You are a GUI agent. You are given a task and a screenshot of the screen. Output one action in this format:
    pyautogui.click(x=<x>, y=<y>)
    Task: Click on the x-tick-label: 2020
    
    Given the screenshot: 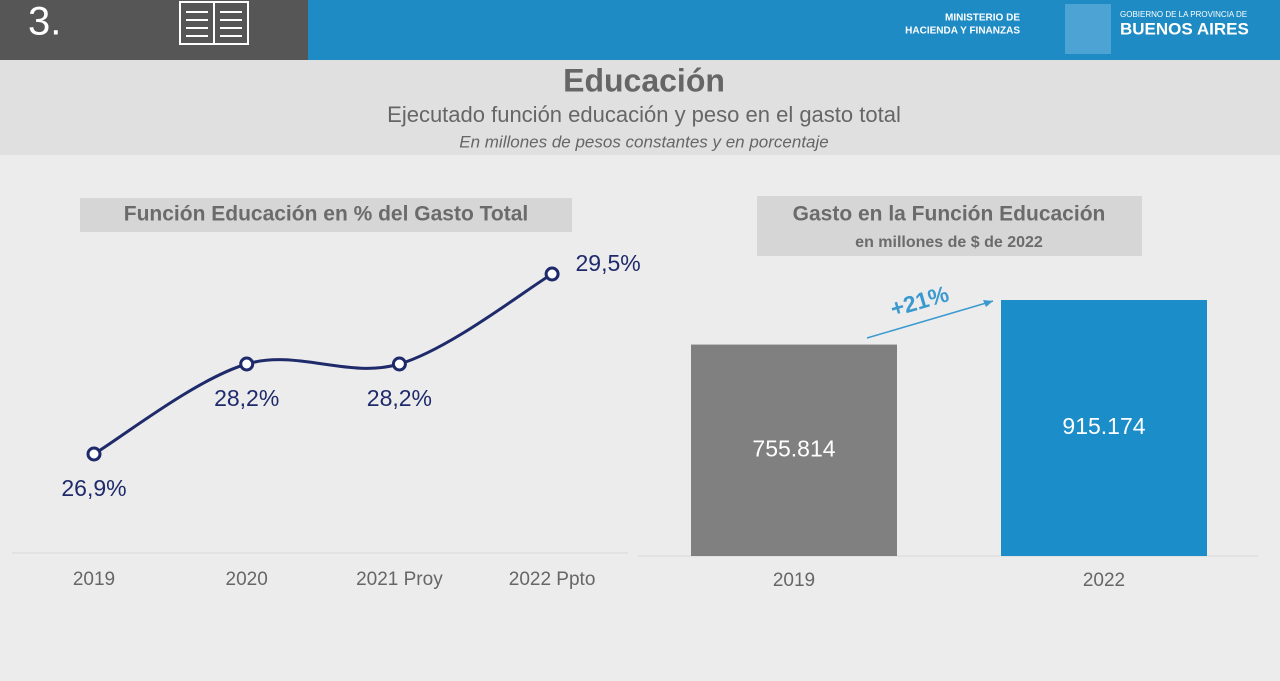 What is the action you would take?
    pyautogui.click(x=247, y=579)
    